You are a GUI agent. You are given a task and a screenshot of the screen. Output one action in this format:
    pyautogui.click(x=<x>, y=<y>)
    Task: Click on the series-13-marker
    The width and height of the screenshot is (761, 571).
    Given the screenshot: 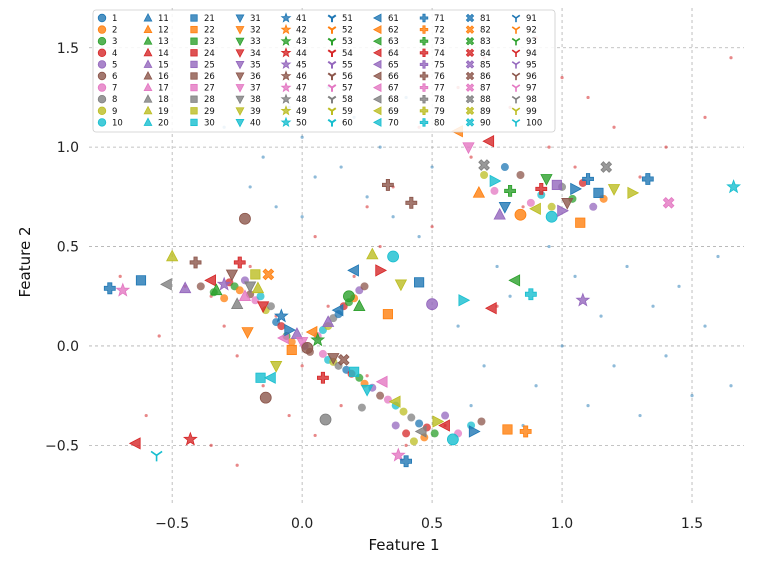 What is the action you would take?
    pyautogui.click(x=224, y=283)
    